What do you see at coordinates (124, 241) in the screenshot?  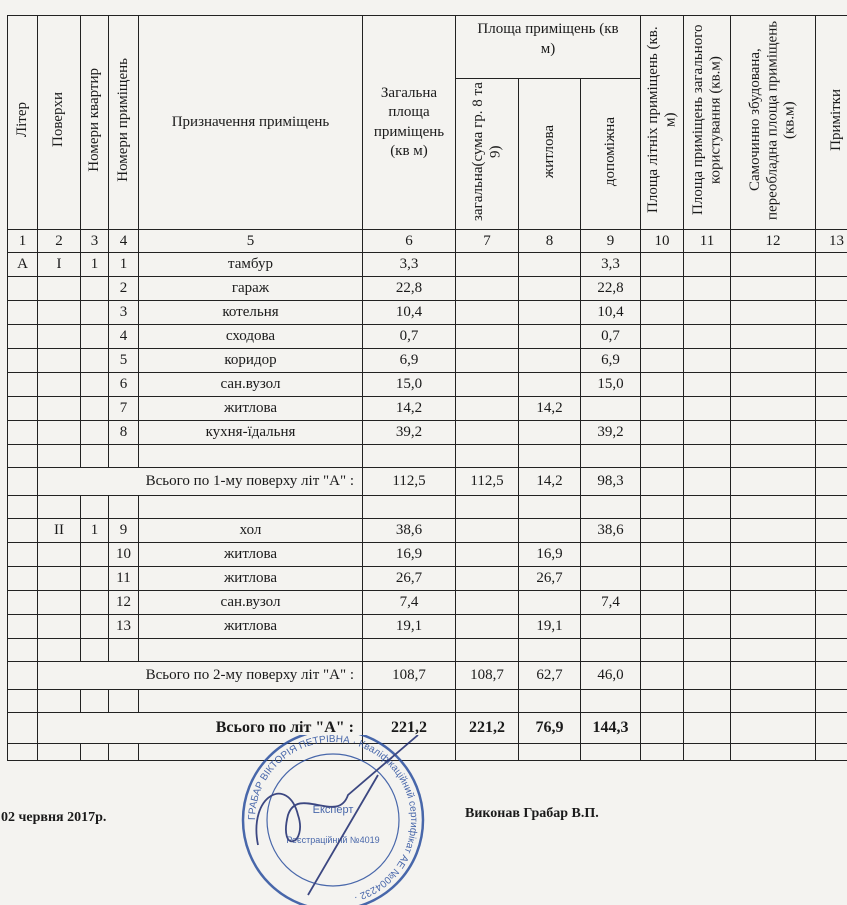 I see `column-number: 4` at bounding box center [124, 241].